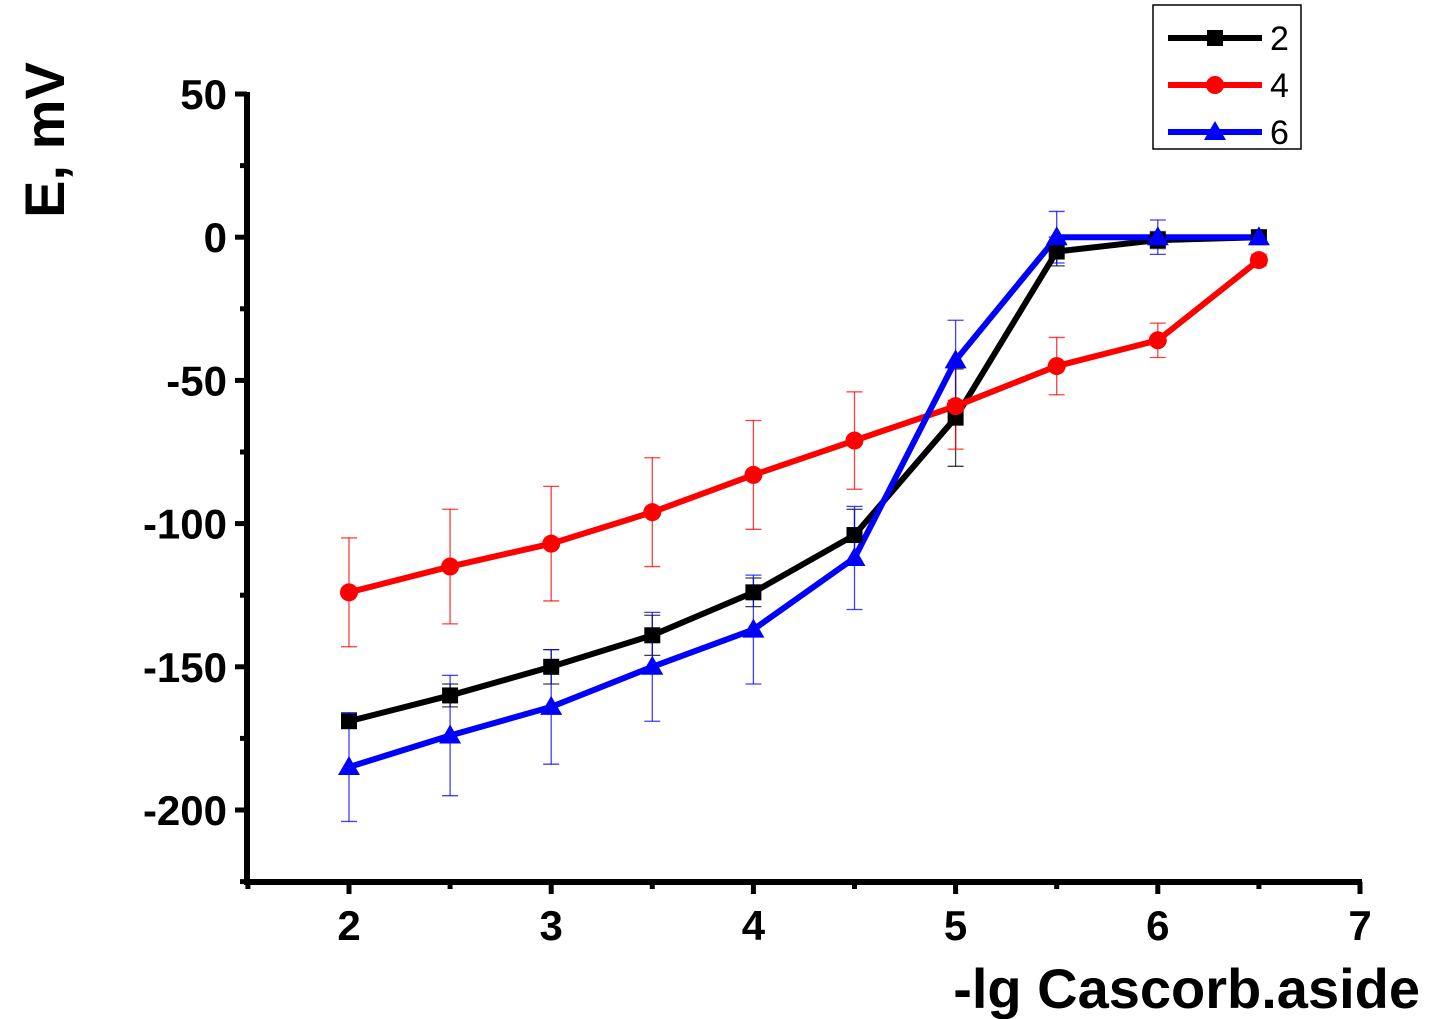 The height and width of the screenshot is (1019, 1431). What do you see at coordinates (1359, 925) in the screenshot?
I see `x-tick-label: 7` at bounding box center [1359, 925].